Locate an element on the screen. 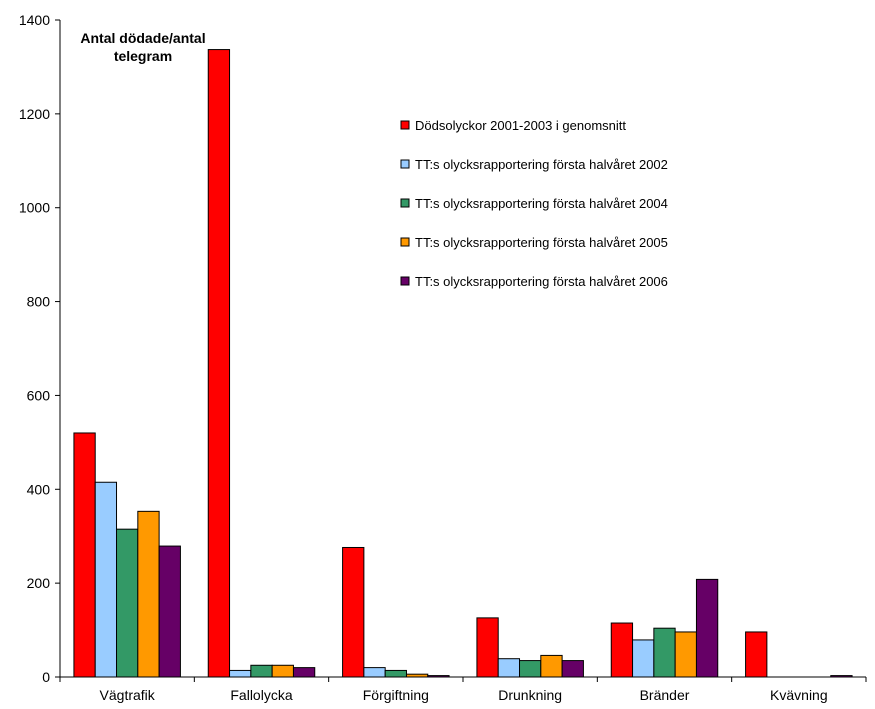 The image size is (875, 709). x-tick-label: Fallolycka is located at coordinates (261, 695).